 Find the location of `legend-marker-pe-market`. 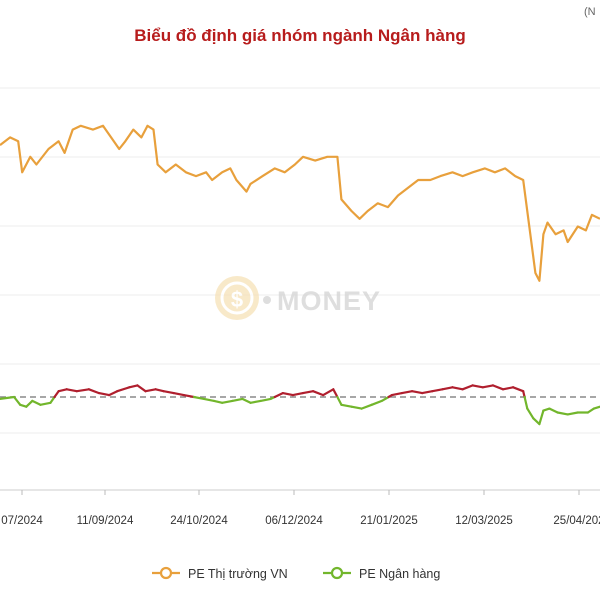

legend-marker-pe-market is located at coordinates (166, 573).